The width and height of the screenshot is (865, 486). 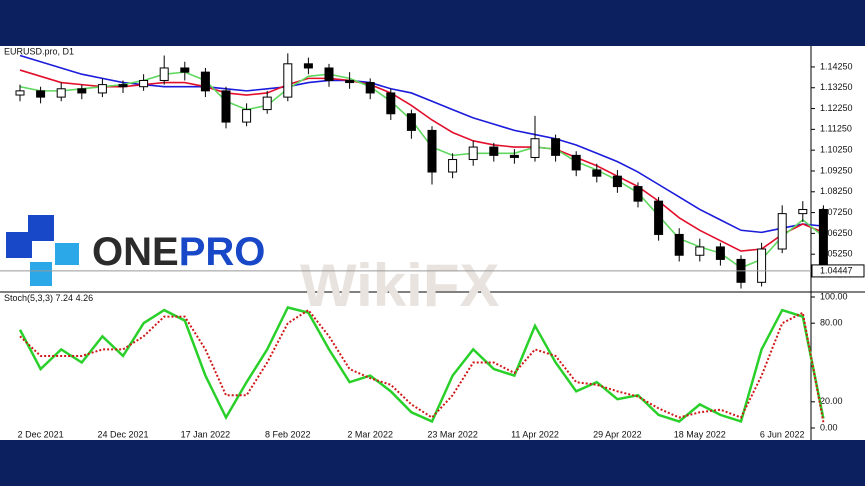 I want to click on x-tick-label: 2 Mar 2022, so click(x=370, y=434).